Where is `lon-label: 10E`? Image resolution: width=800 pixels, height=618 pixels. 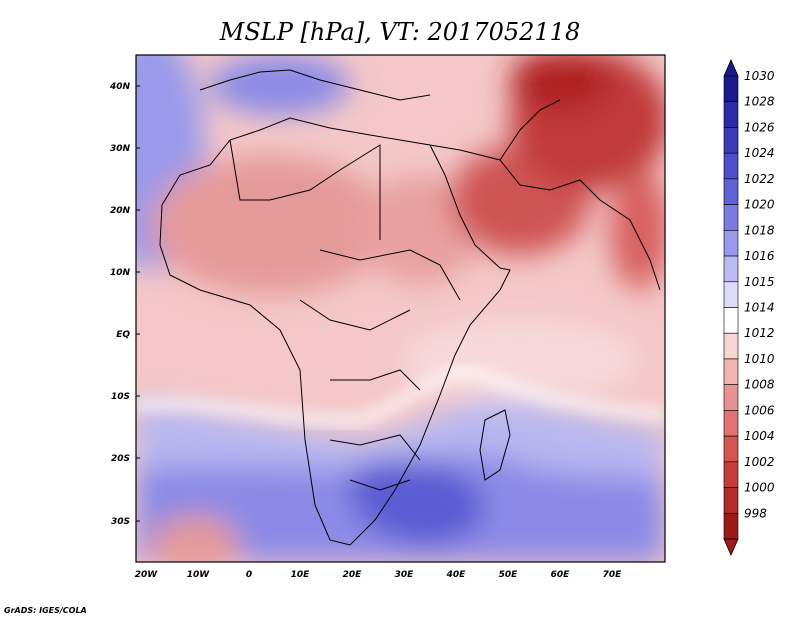
lon-label: 10E is located at coordinates (301, 575).